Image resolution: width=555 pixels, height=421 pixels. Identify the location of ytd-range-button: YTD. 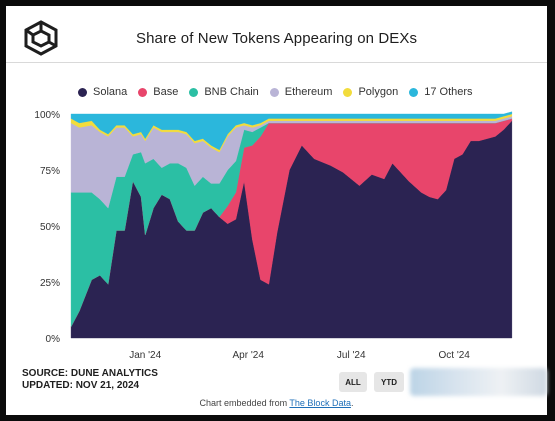
(389, 382).